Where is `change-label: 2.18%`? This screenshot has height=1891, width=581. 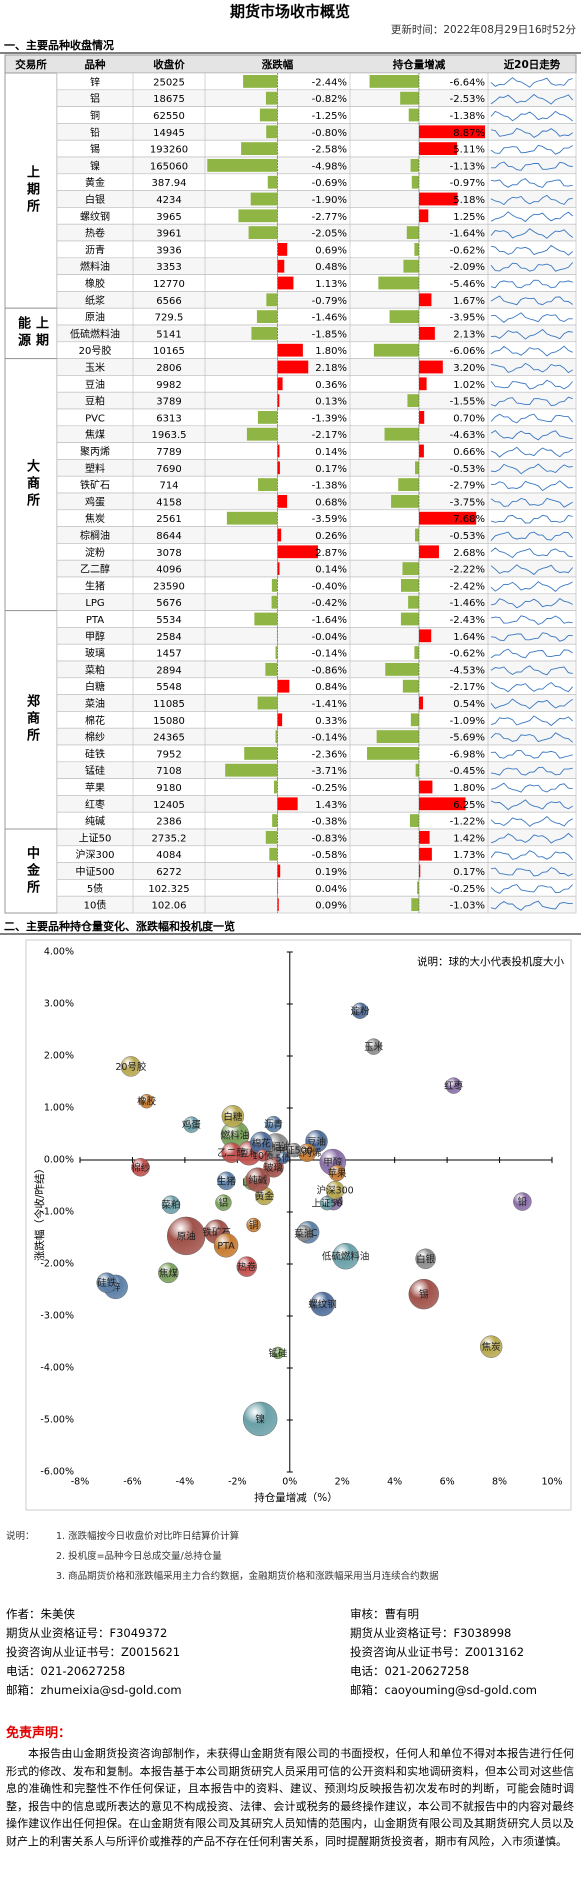 change-label: 2.18% is located at coordinates (331, 368).